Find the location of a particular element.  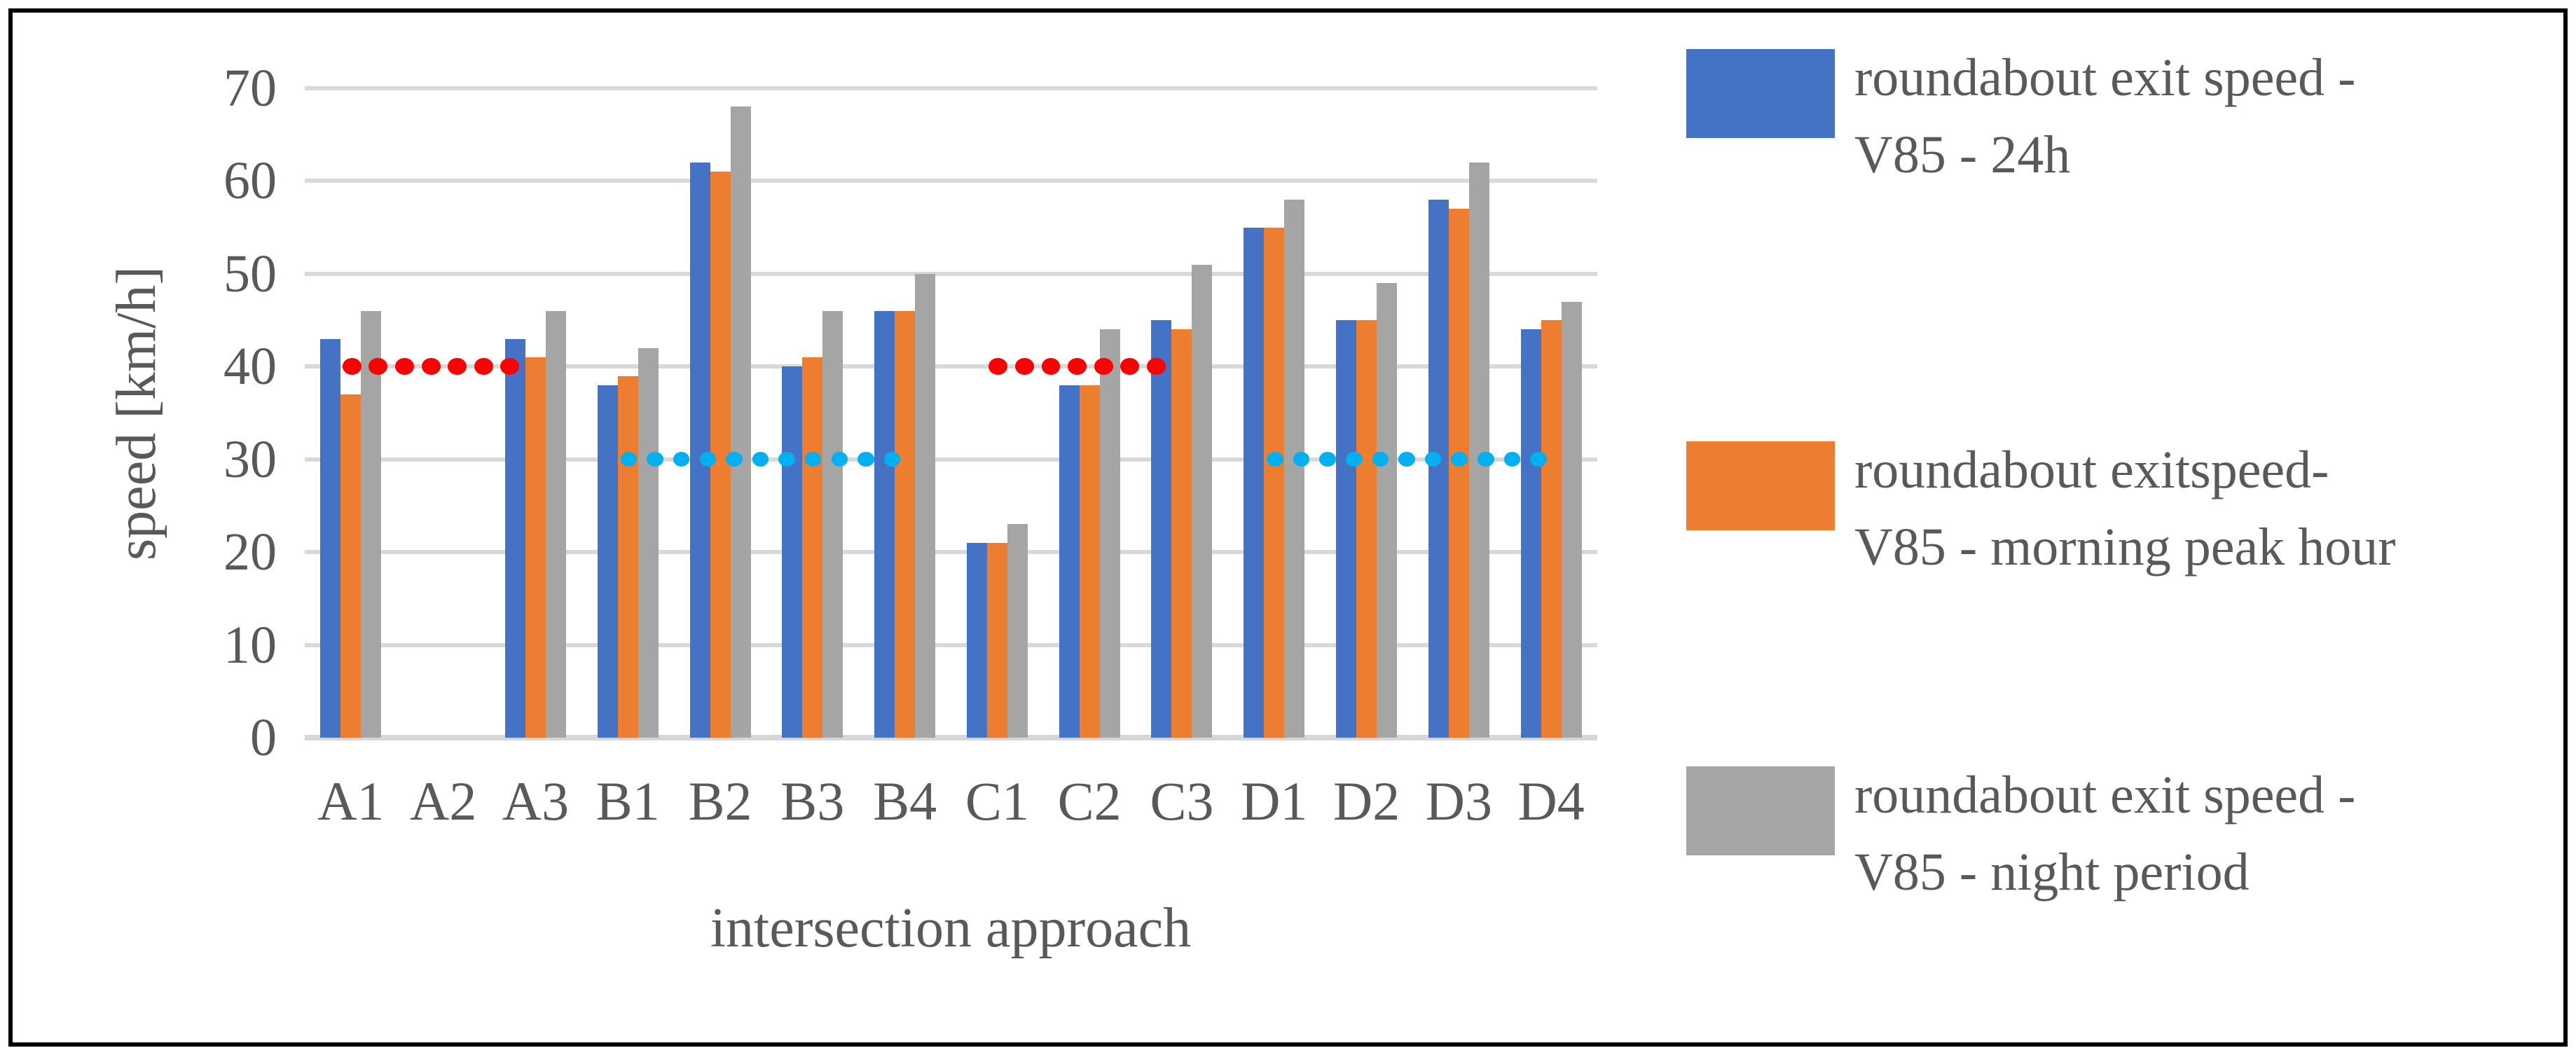

y-tick-label-30: 30 is located at coordinates (250, 459).